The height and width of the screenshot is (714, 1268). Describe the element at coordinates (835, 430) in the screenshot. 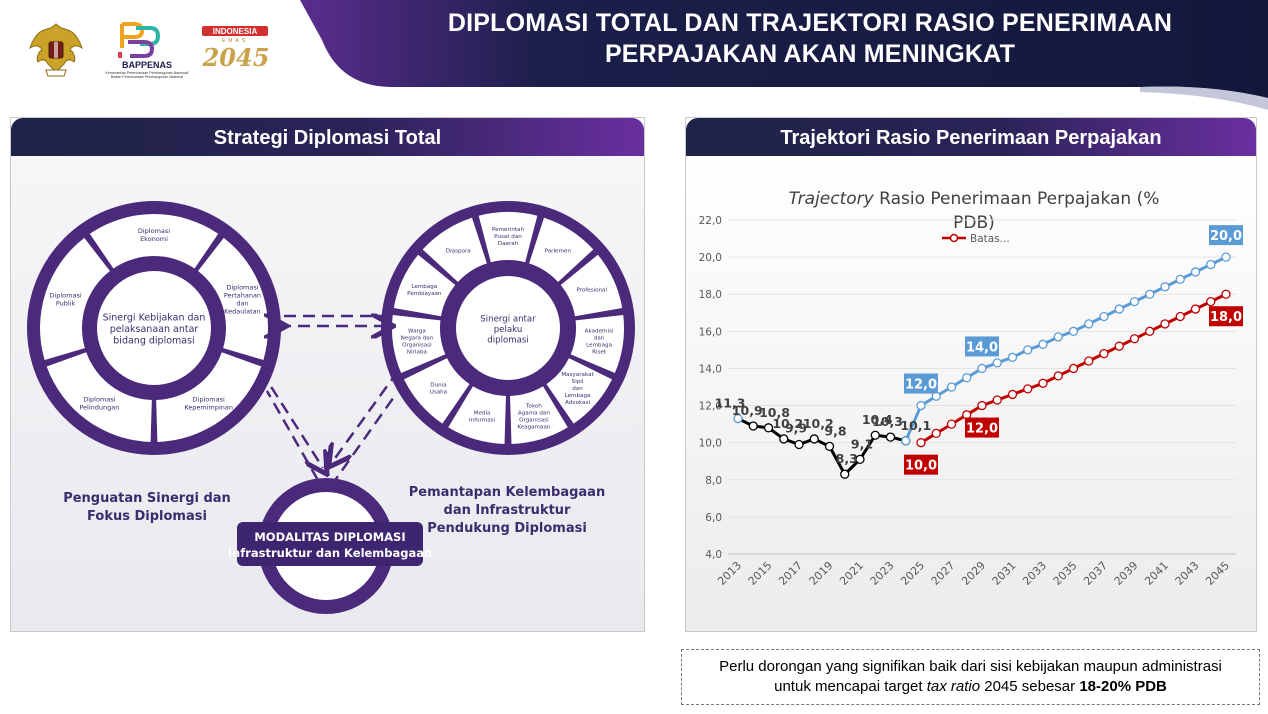

I see `data-label: 9,8` at that location.